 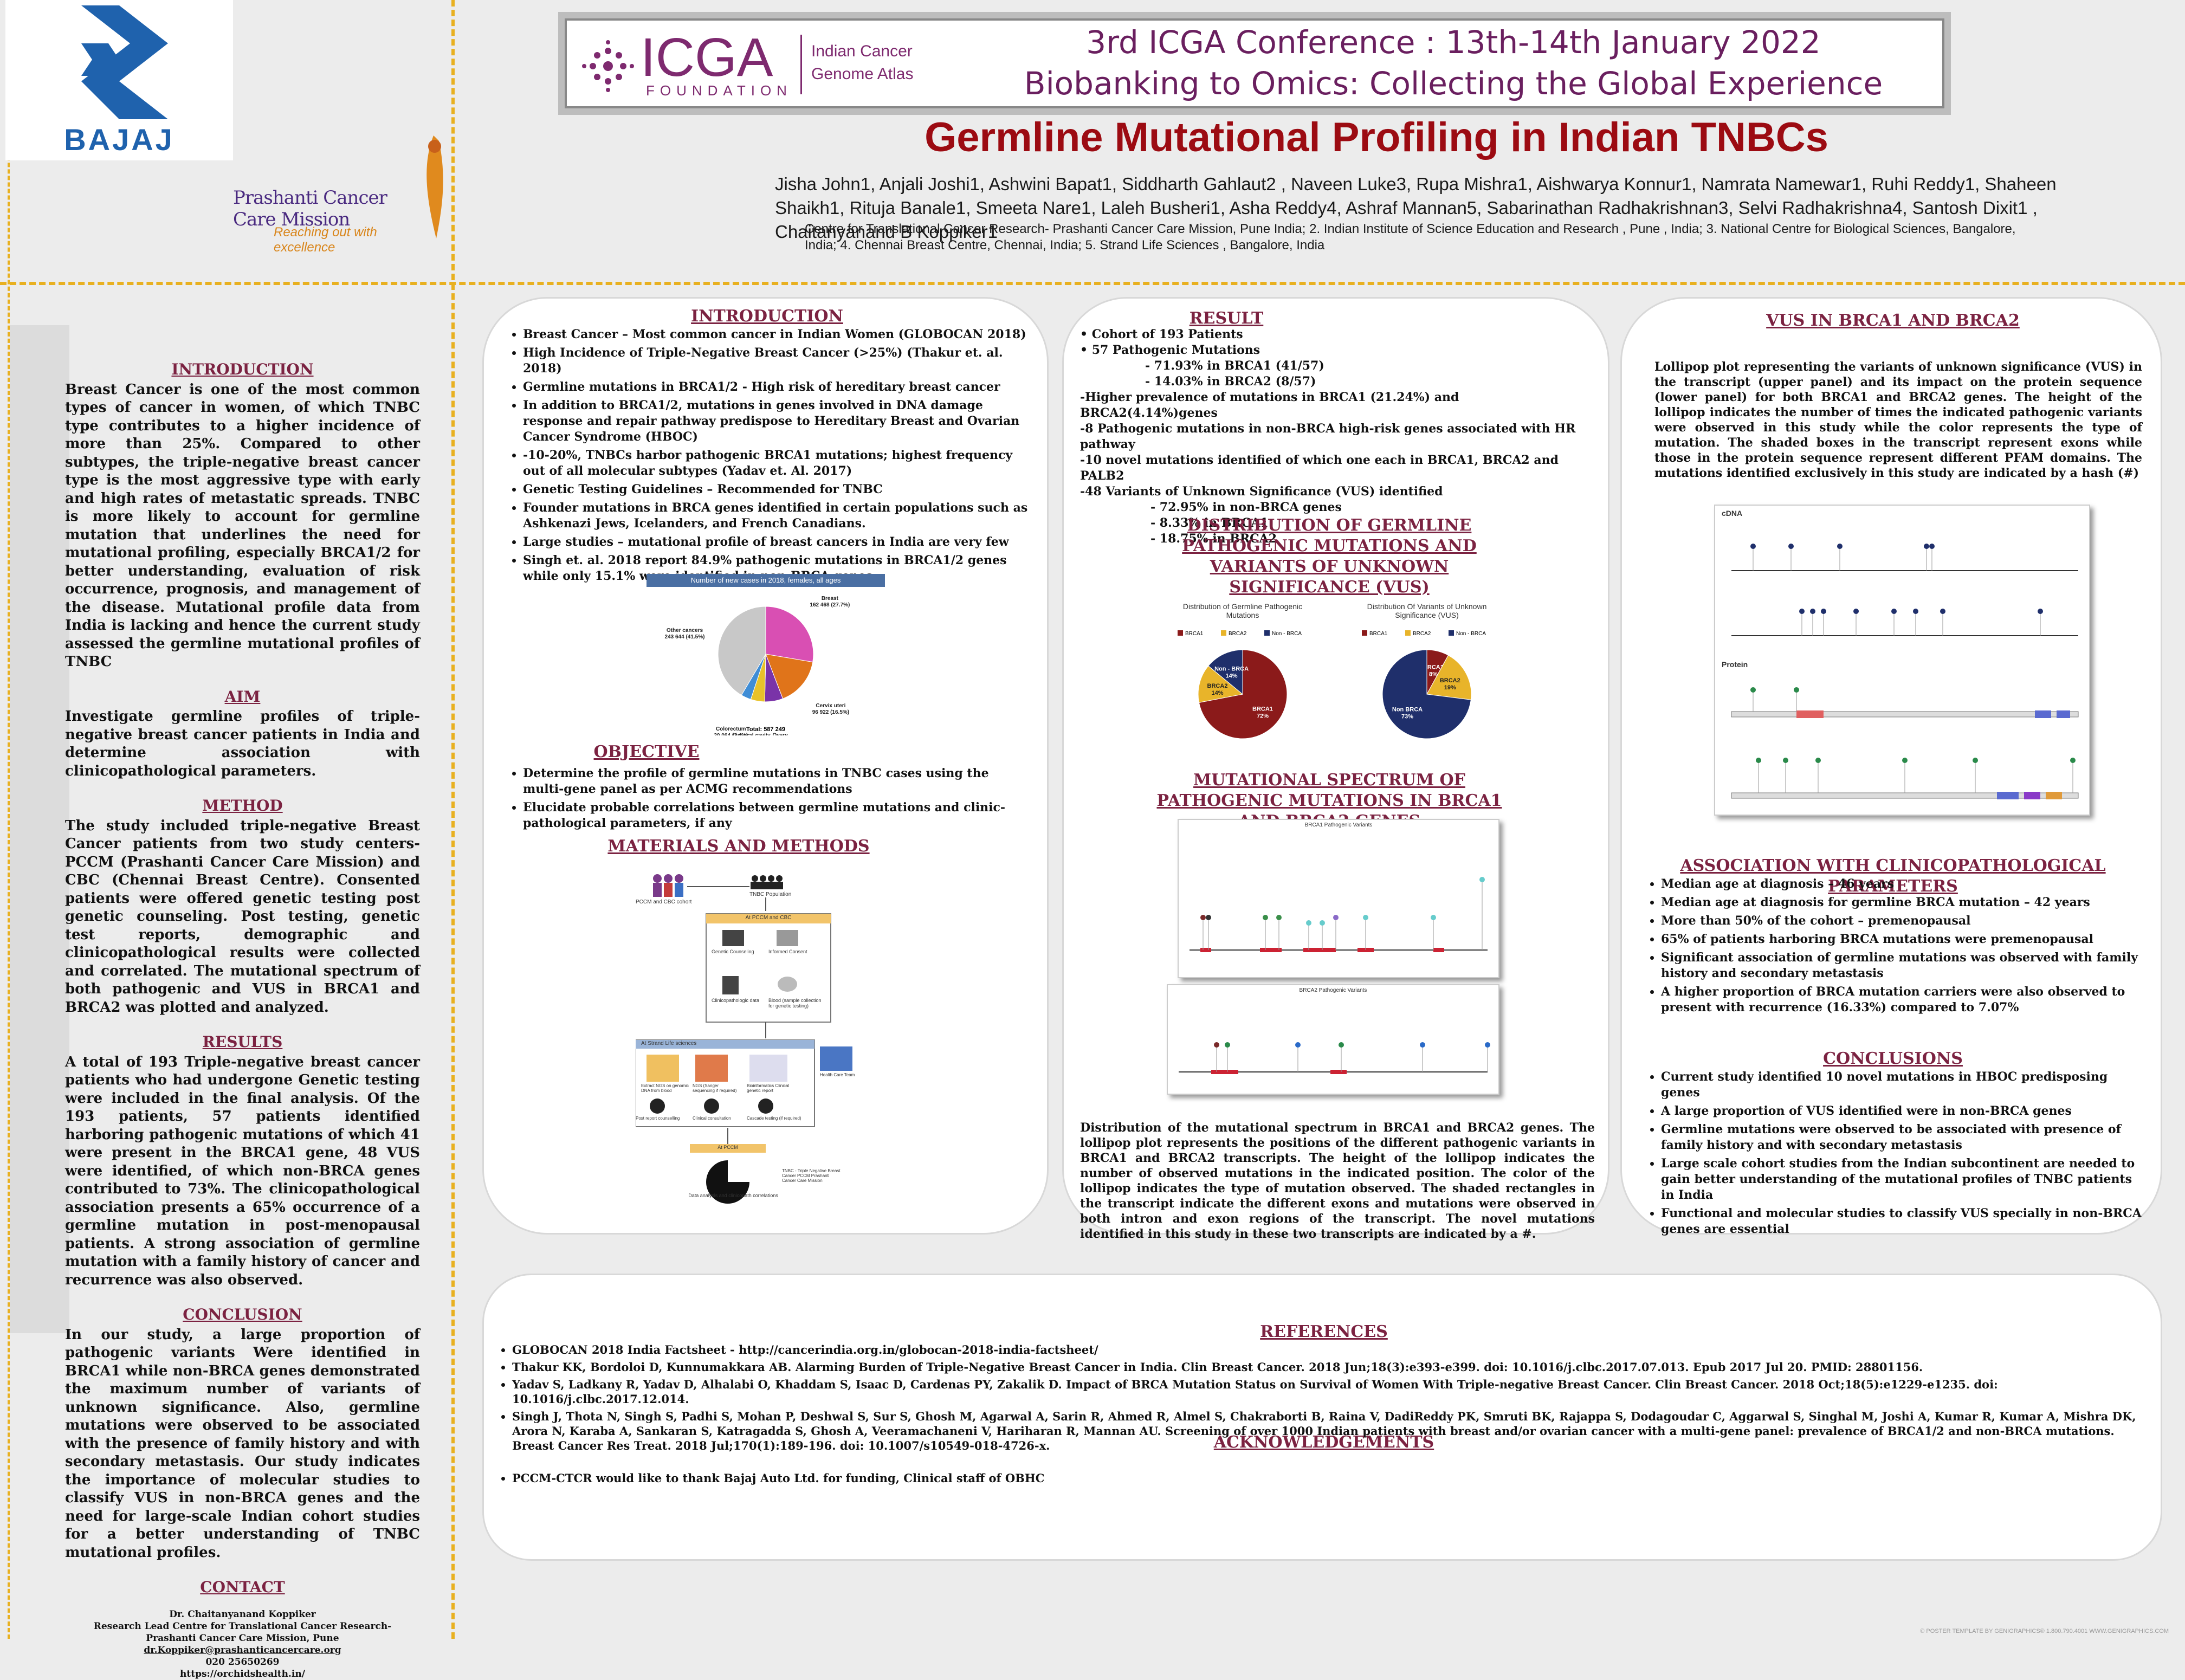 What do you see at coordinates (242, 697) in the screenshot?
I see `aim-heading: AIM` at bounding box center [242, 697].